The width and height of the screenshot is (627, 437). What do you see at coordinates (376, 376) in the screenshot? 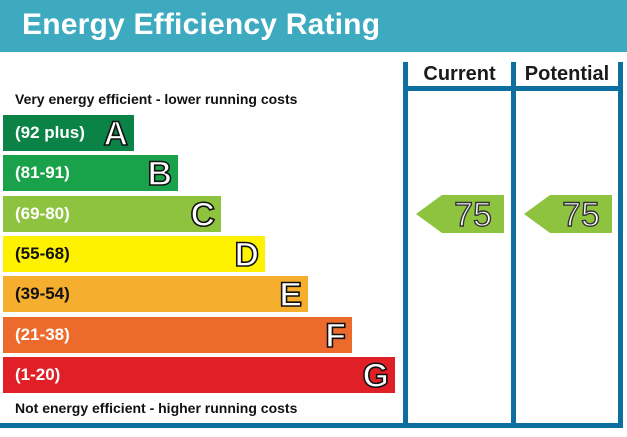
I see `band-letter: G` at bounding box center [376, 376].